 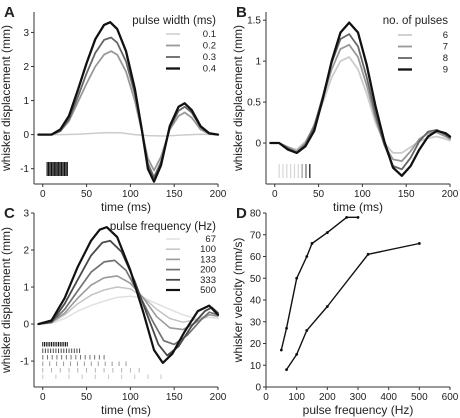 I want to click on y-tick-label-c: 0, so click(x=26, y=325).